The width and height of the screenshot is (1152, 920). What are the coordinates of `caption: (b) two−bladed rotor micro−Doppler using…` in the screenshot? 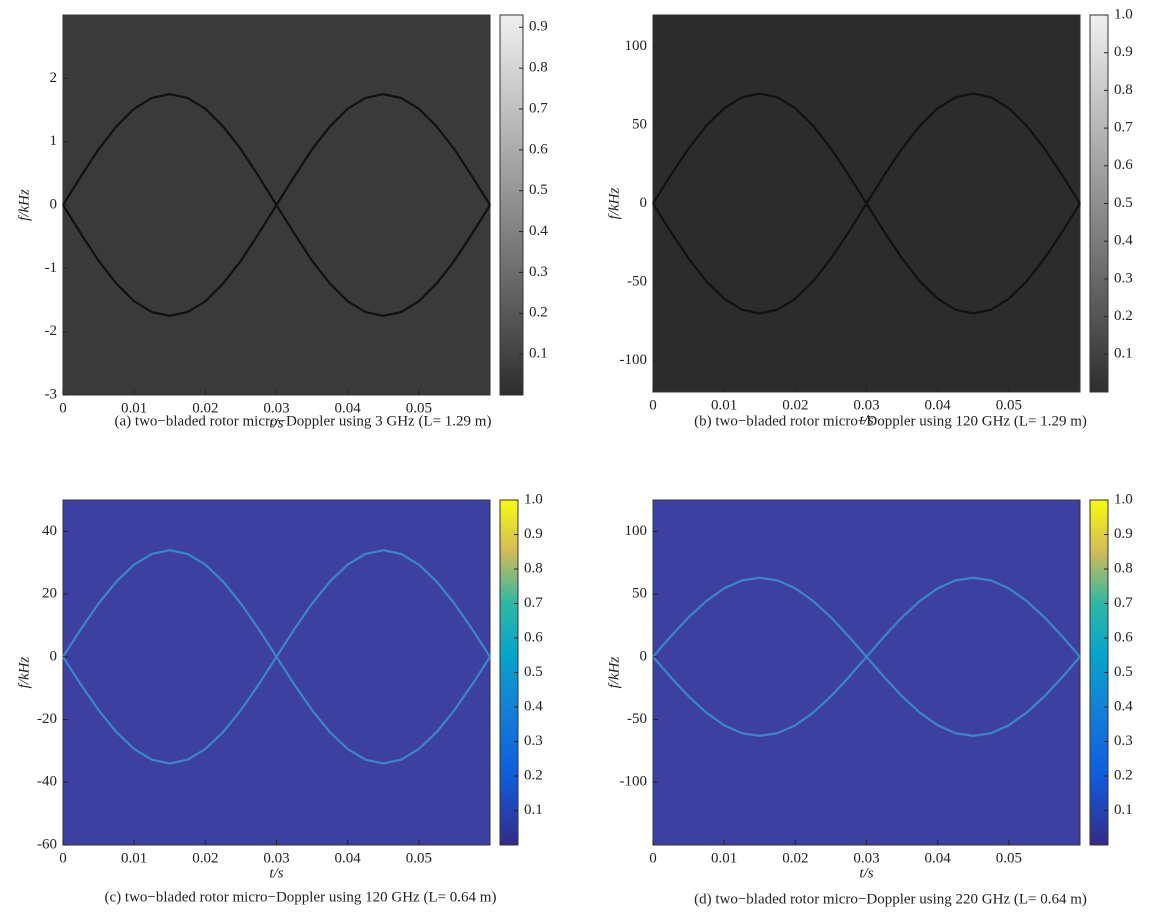 It's located at (890, 421).